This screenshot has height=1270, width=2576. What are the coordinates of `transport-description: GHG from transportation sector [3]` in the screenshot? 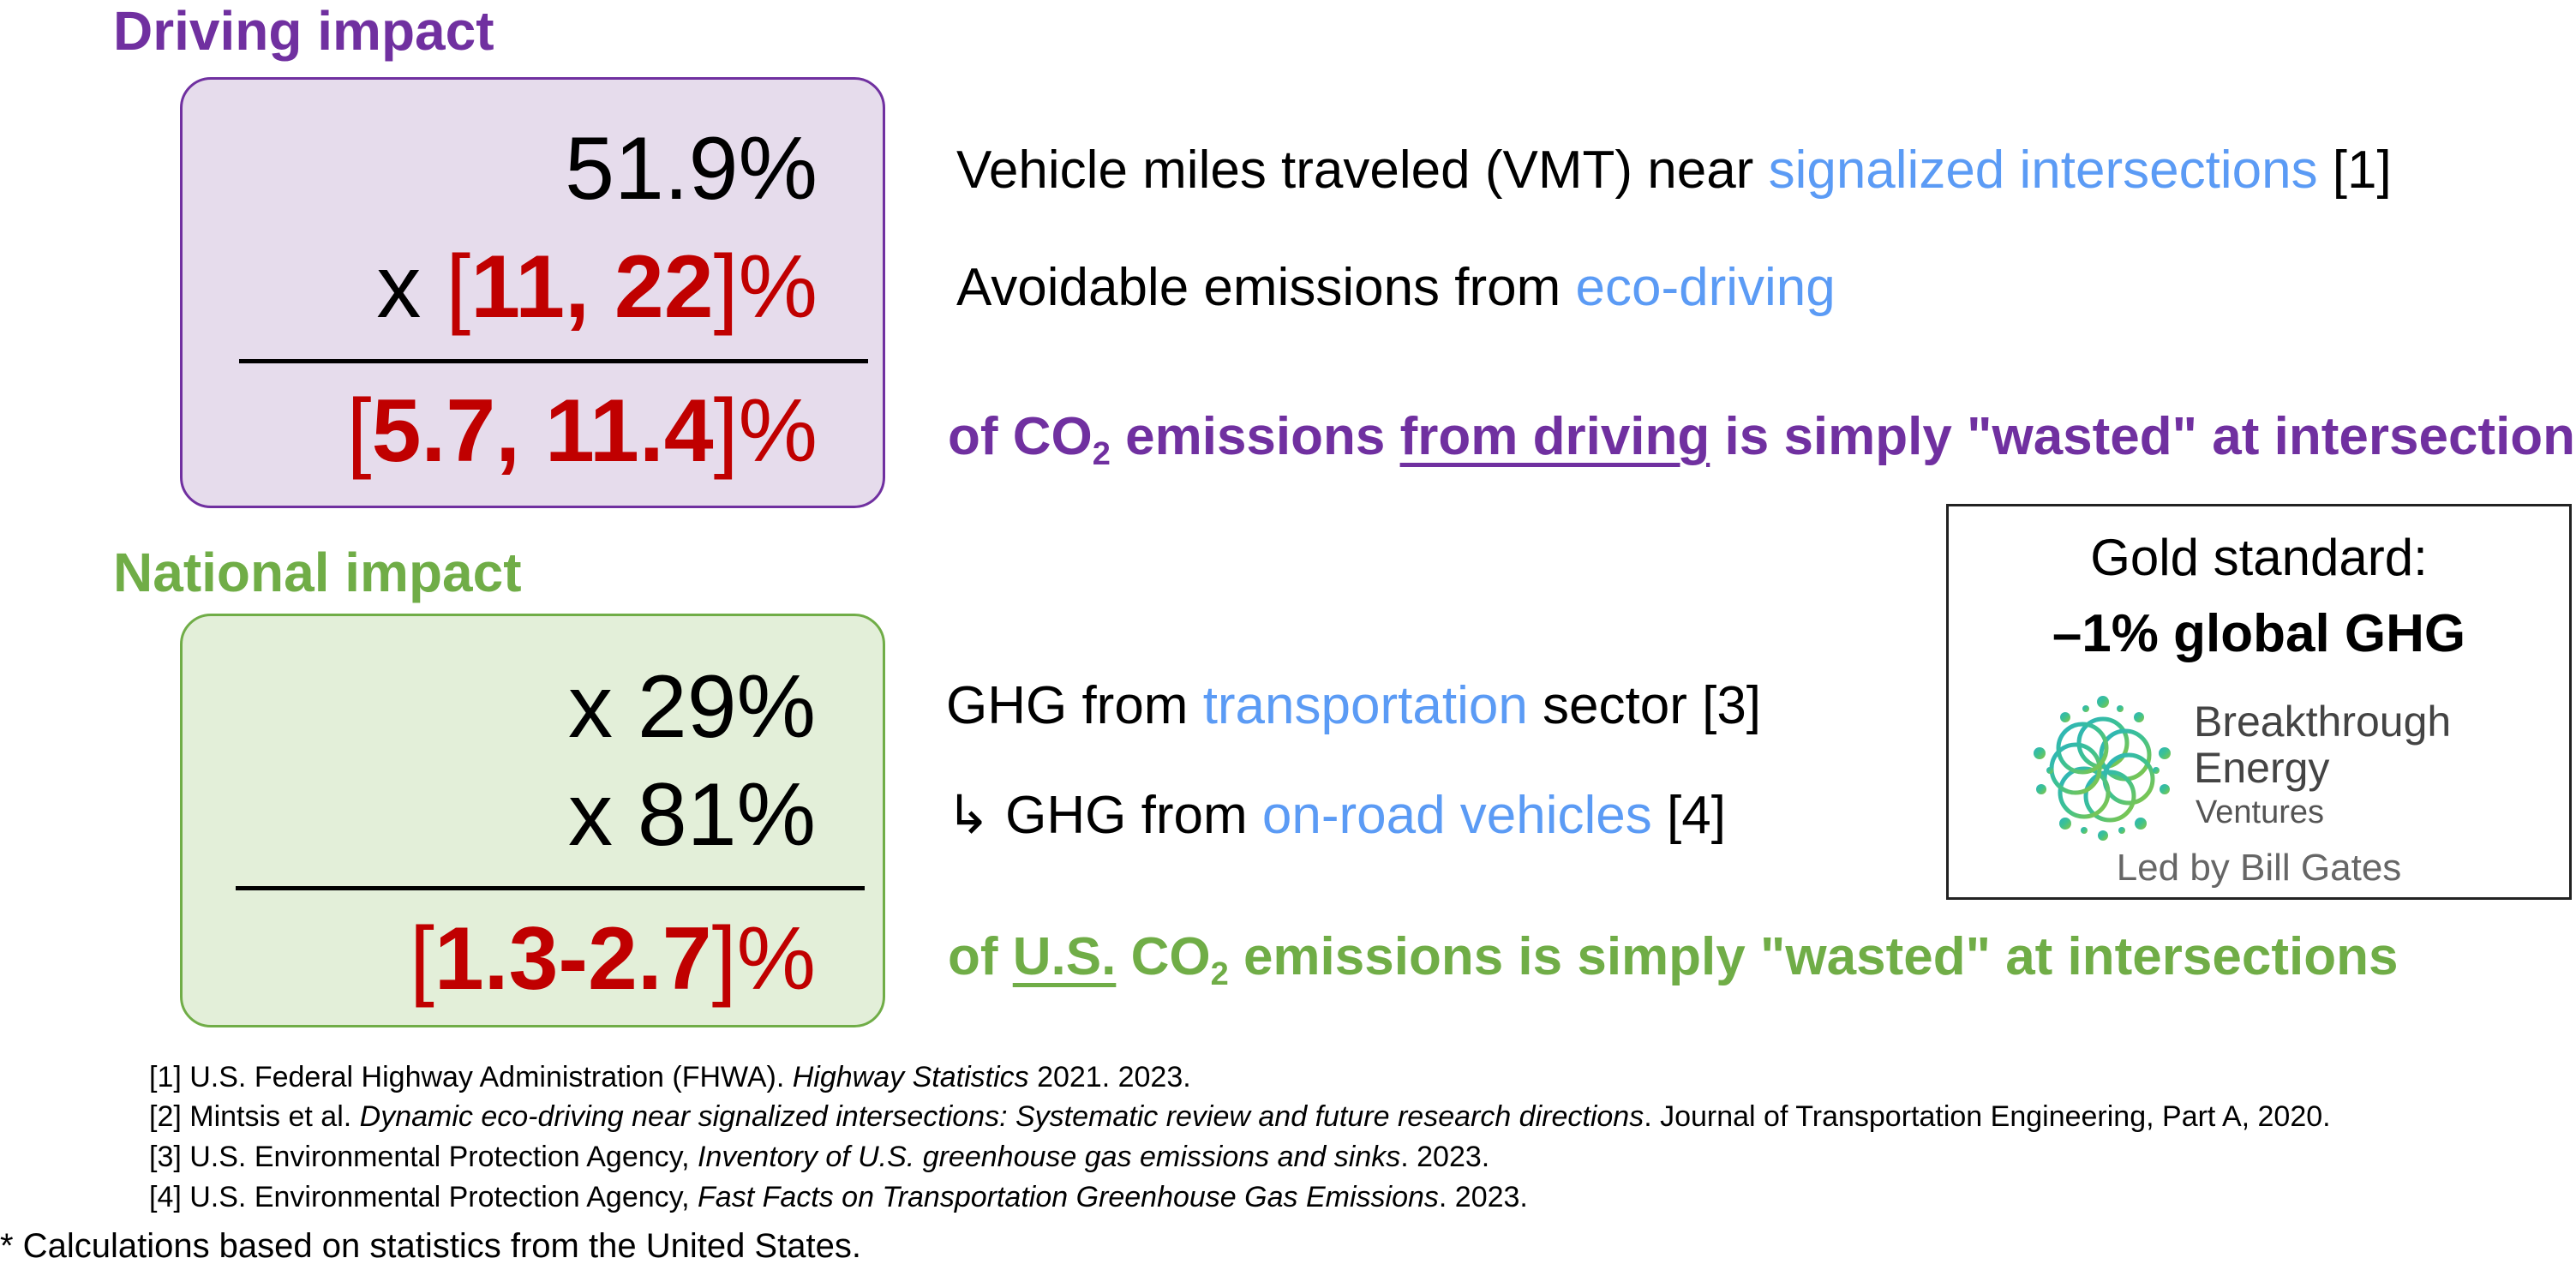 It's located at (1354, 705).